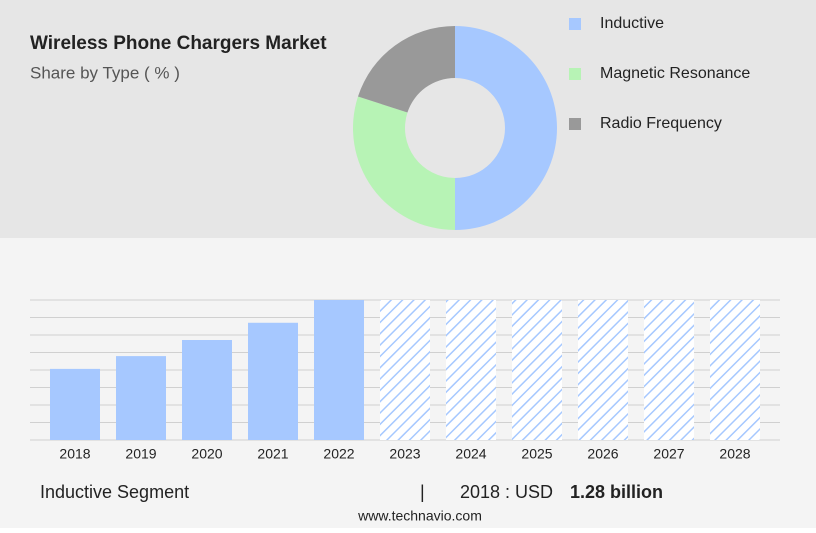  I want to click on chart-subtitle: Share by Type ( % ), so click(105, 72).